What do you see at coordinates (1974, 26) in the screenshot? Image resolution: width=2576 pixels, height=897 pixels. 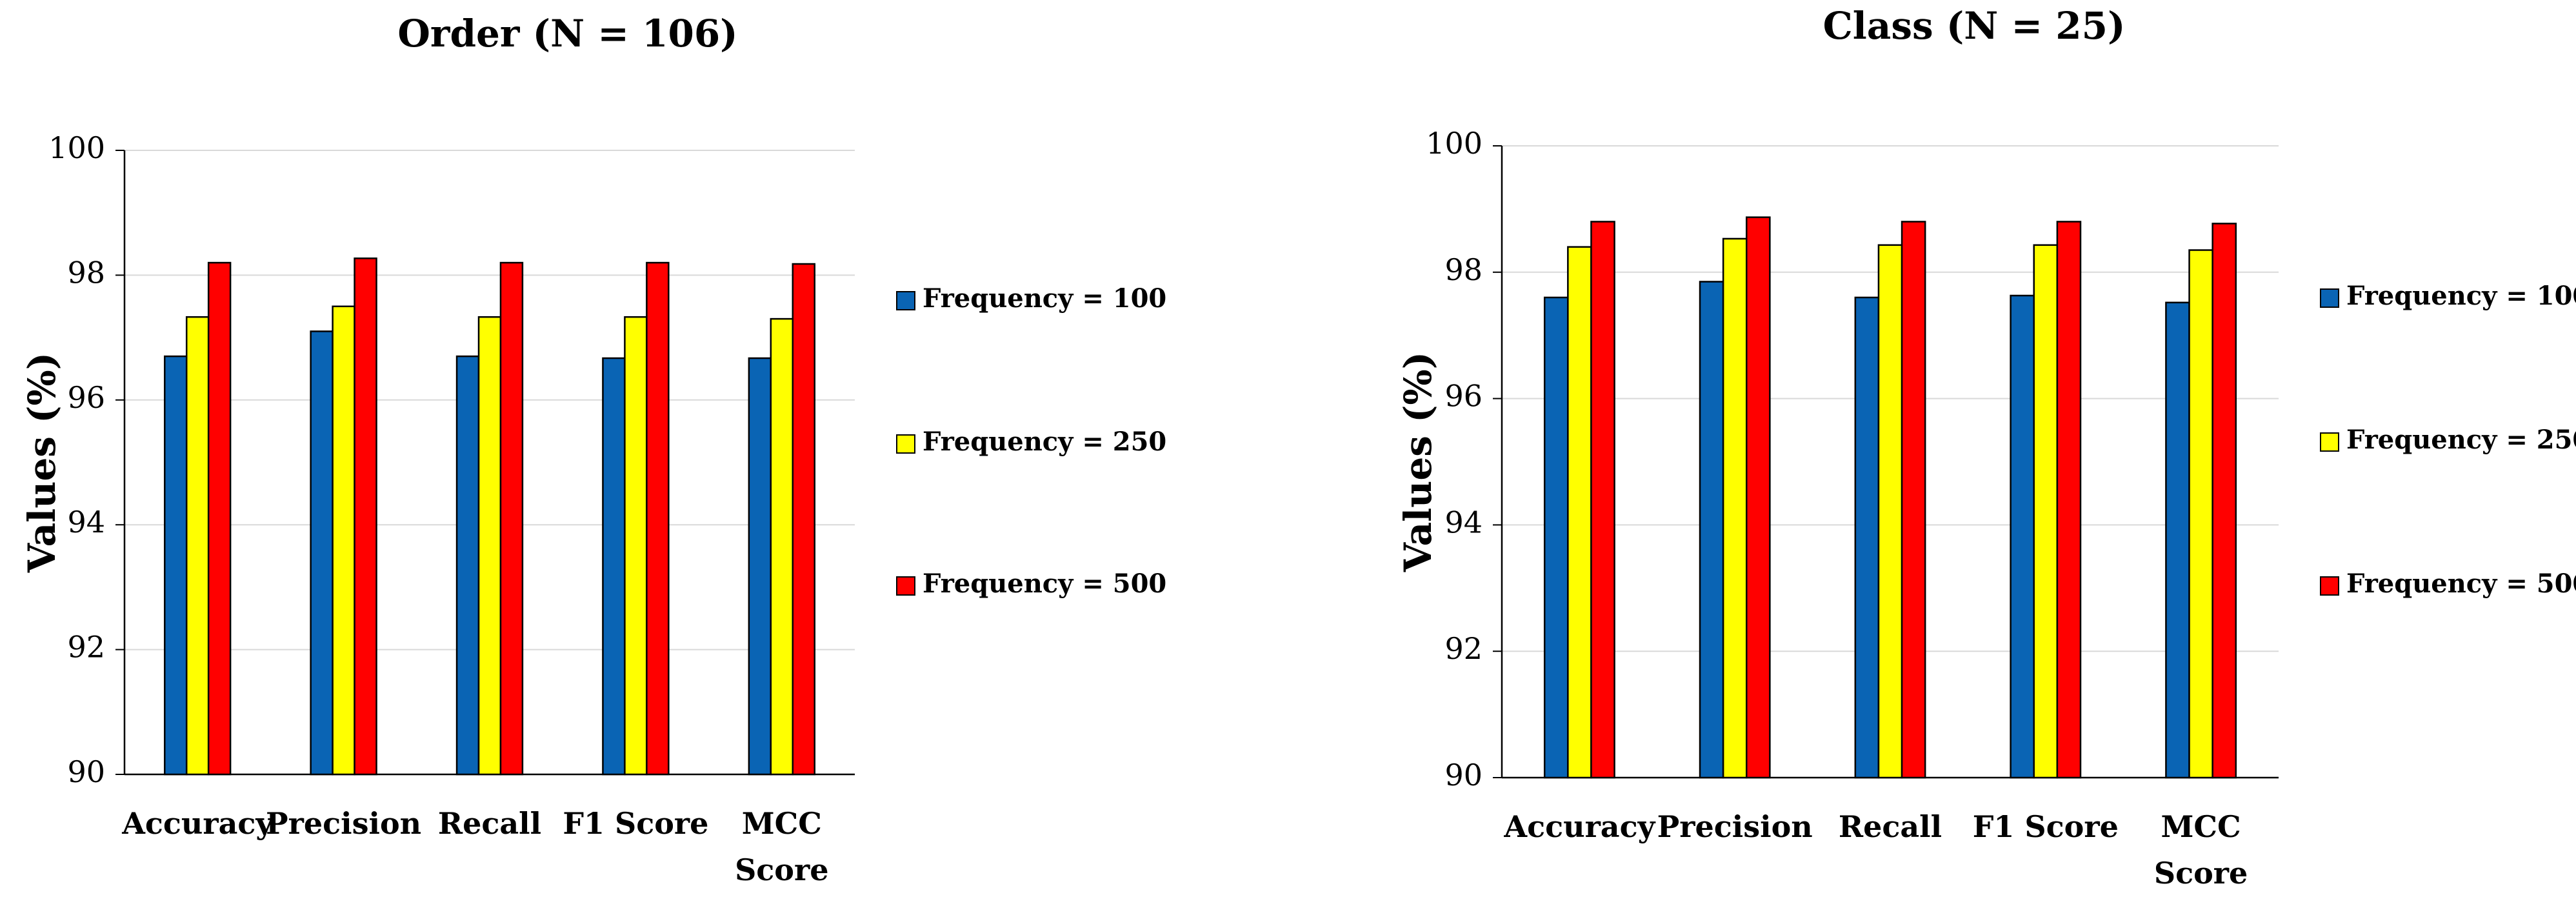 I see `chart-title: Class (N = 25)` at bounding box center [1974, 26].